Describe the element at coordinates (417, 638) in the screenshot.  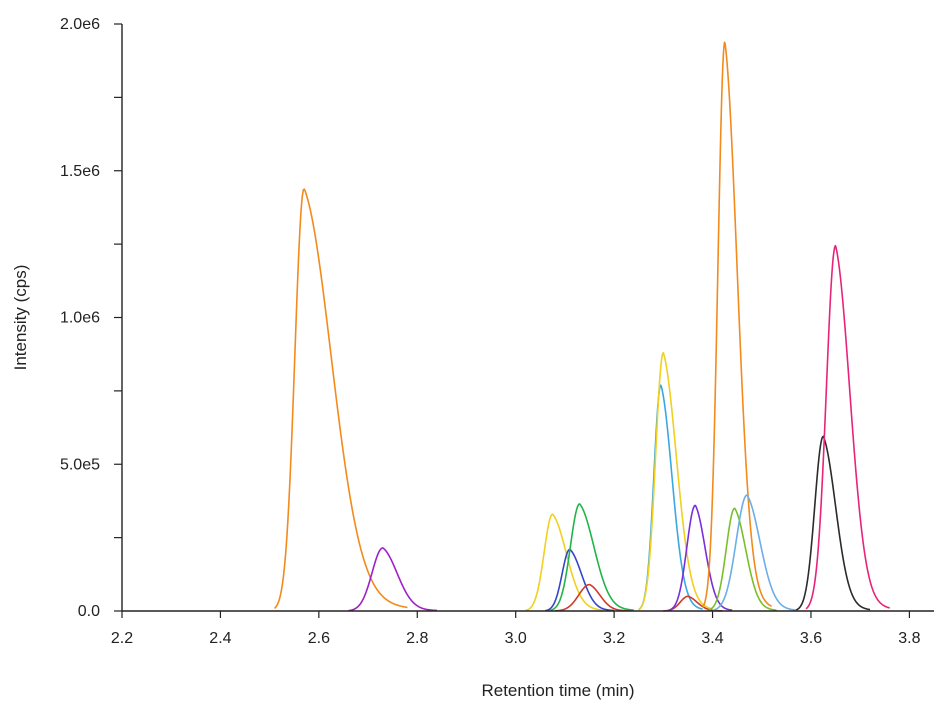
I see `x-tick-label: 2.8` at that location.